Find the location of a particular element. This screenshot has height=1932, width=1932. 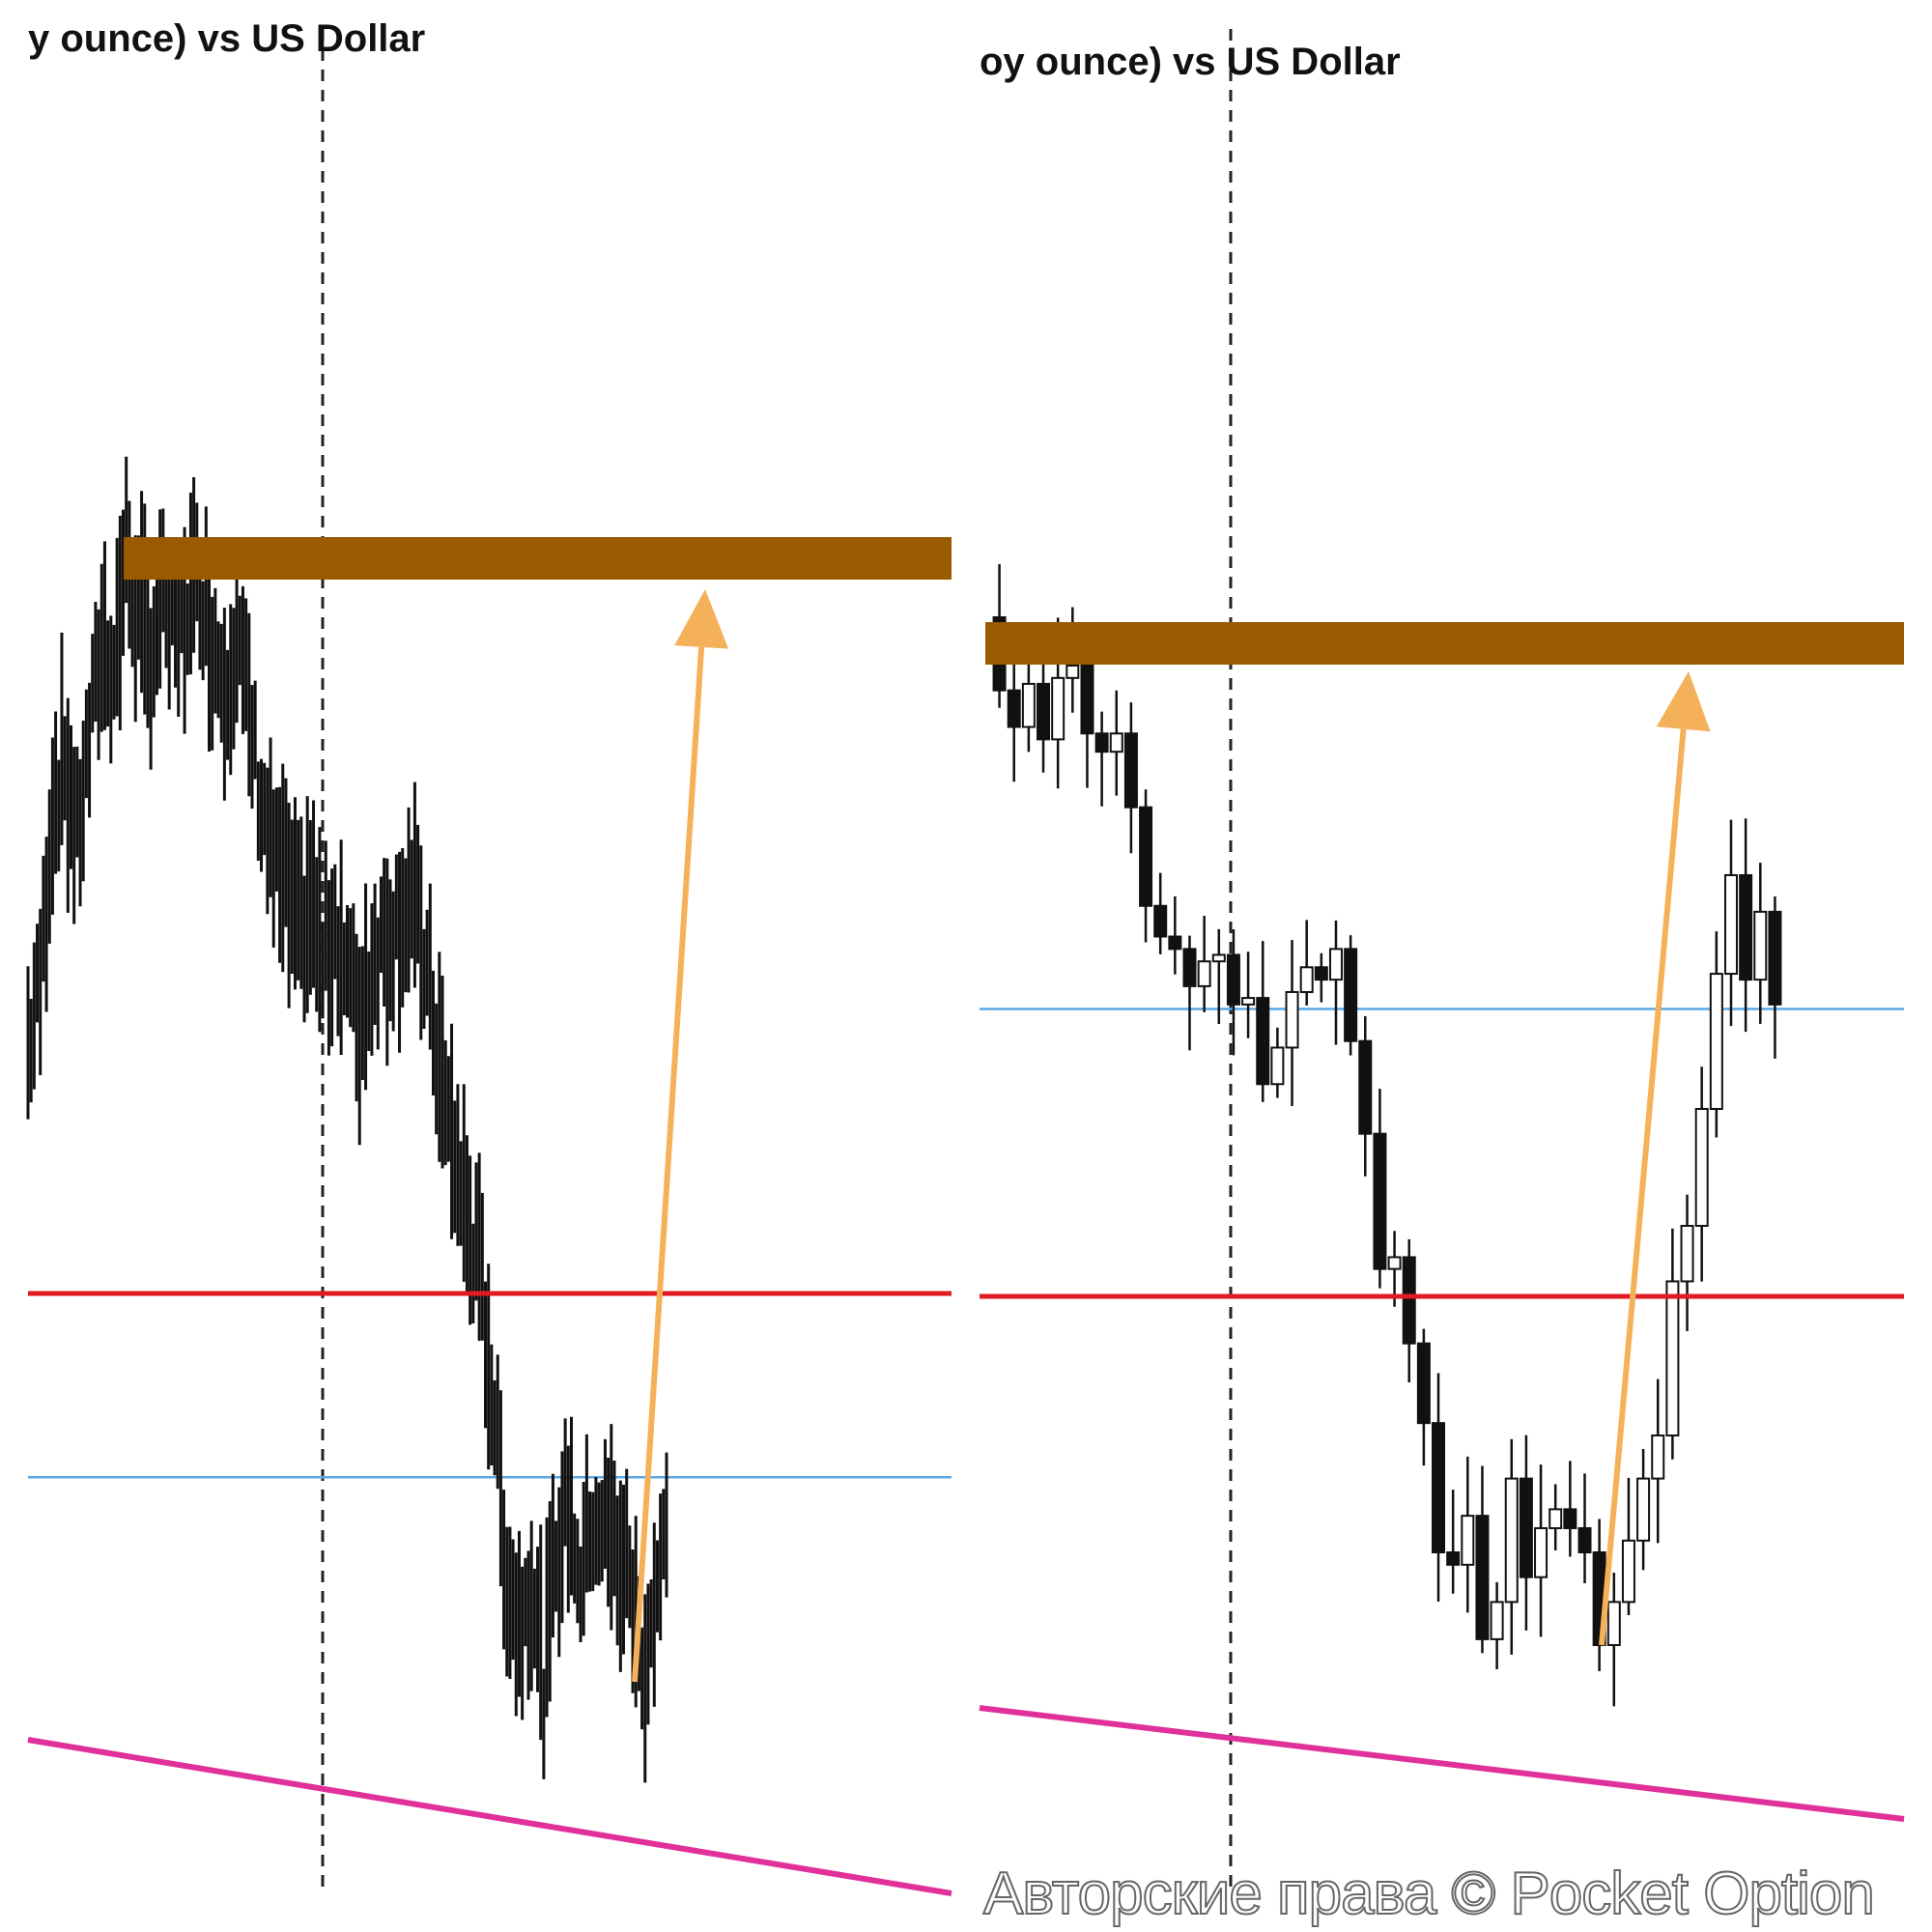

watermark: Авторские права © Pocket Option is located at coordinates (1429, 1894).